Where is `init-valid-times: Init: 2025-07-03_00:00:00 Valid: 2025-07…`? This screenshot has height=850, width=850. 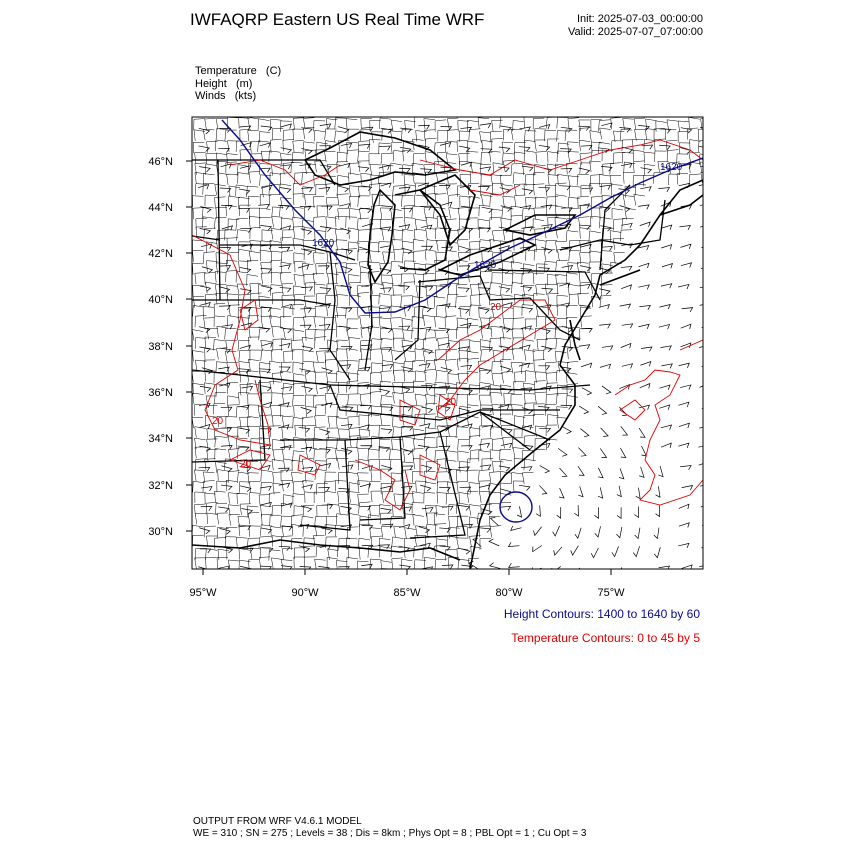 init-valid-times: Init: 2025-07-03_00:00:00 Valid: 2025-07… is located at coordinates (635, 26).